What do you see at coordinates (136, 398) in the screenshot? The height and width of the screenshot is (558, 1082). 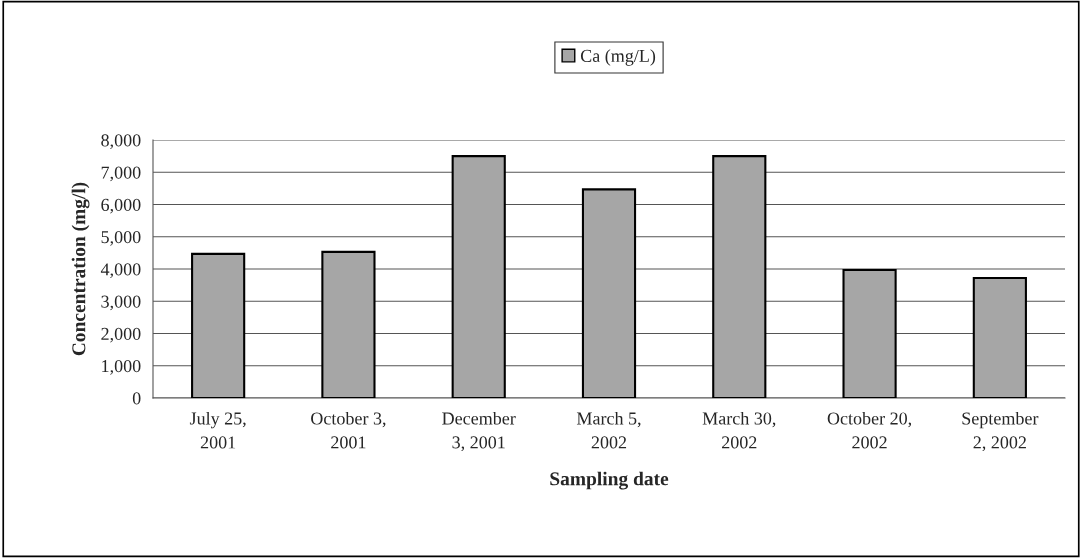 I see `y-tick-label: 0` at bounding box center [136, 398].